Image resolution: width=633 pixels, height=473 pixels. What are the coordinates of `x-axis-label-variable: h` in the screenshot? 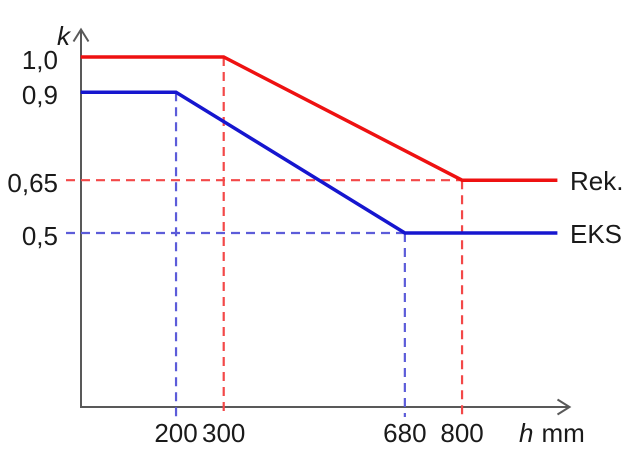 It's located at (526, 433).